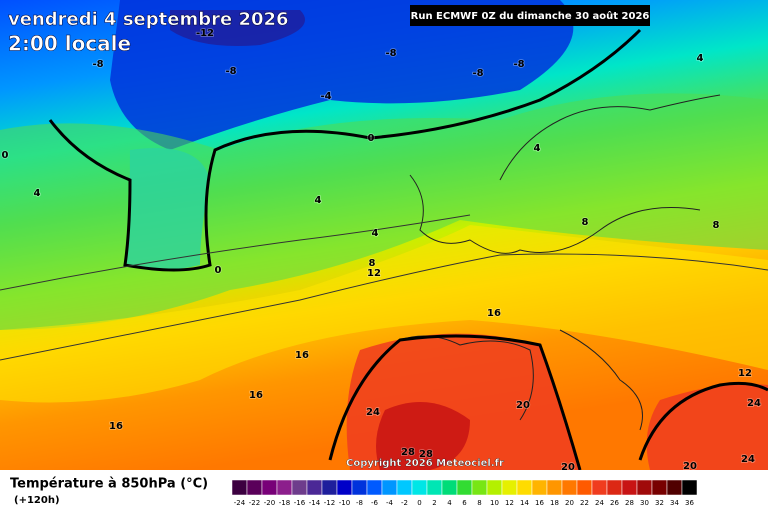 The width and height of the screenshot is (768, 516). I want to click on map-time: 2:00 locale, so click(69, 44).